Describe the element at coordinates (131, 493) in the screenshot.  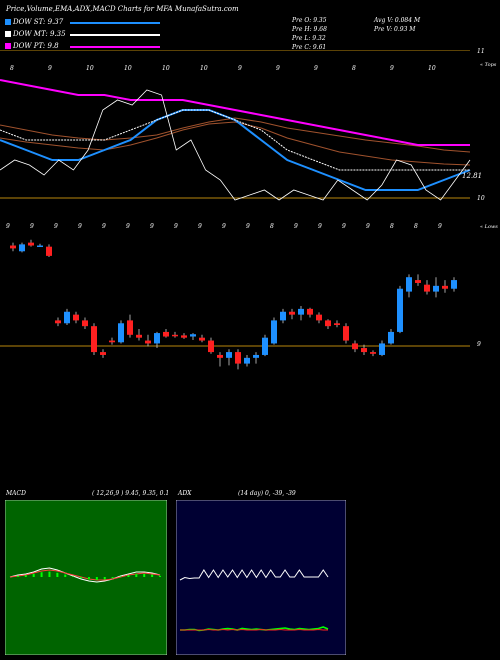
I see `macd-params: ( 12,26,9 ) 9.45, 9.35, 0.1` at that location.